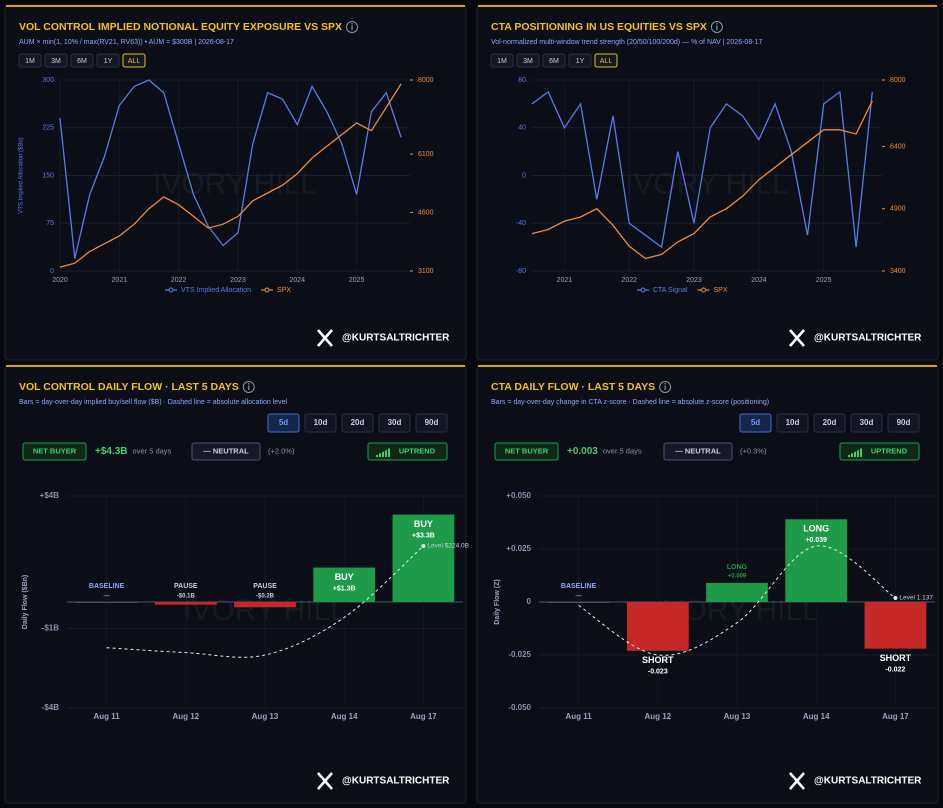 Image resolution: width=943 pixels, height=808 pixels. Describe the element at coordinates (896, 658) in the screenshot. I see `bar-signal-label: SHORT` at that location.